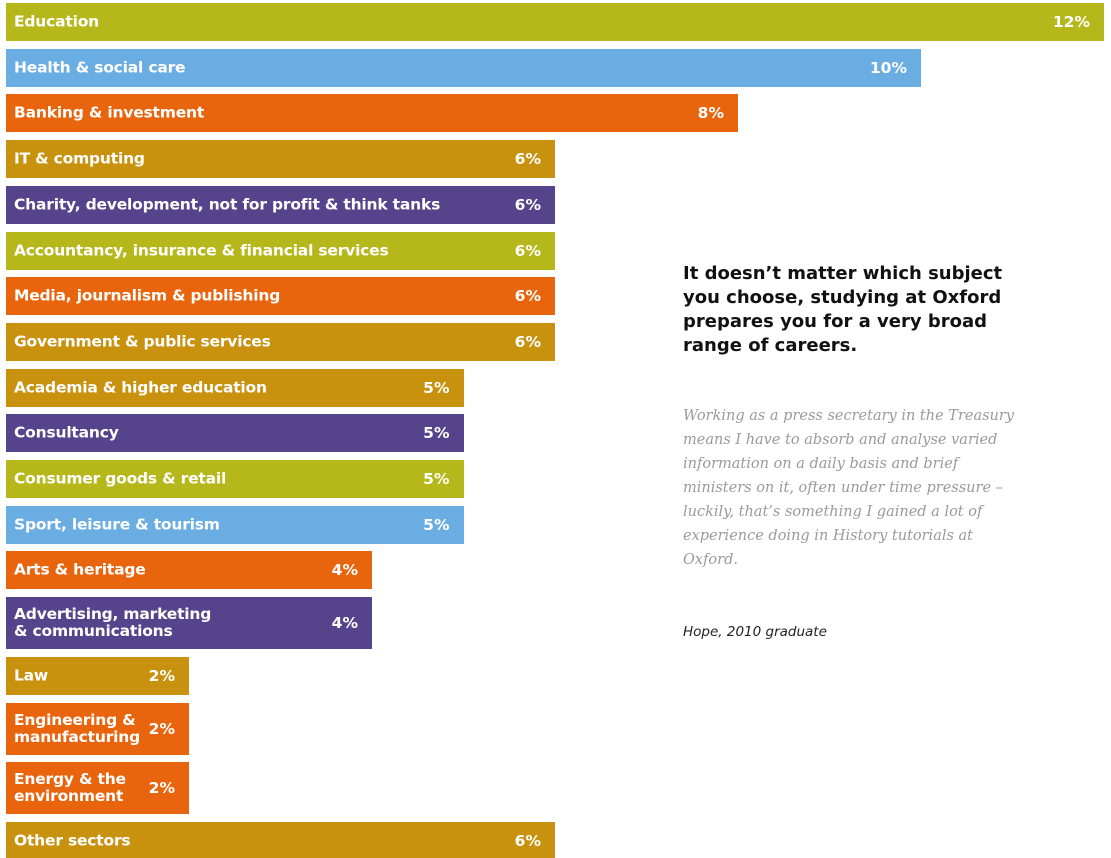 This screenshot has width=1111, height=858. Describe the element at coordinates (1071, 22) in the screenshot. I see `value-label: 12%` at that location.